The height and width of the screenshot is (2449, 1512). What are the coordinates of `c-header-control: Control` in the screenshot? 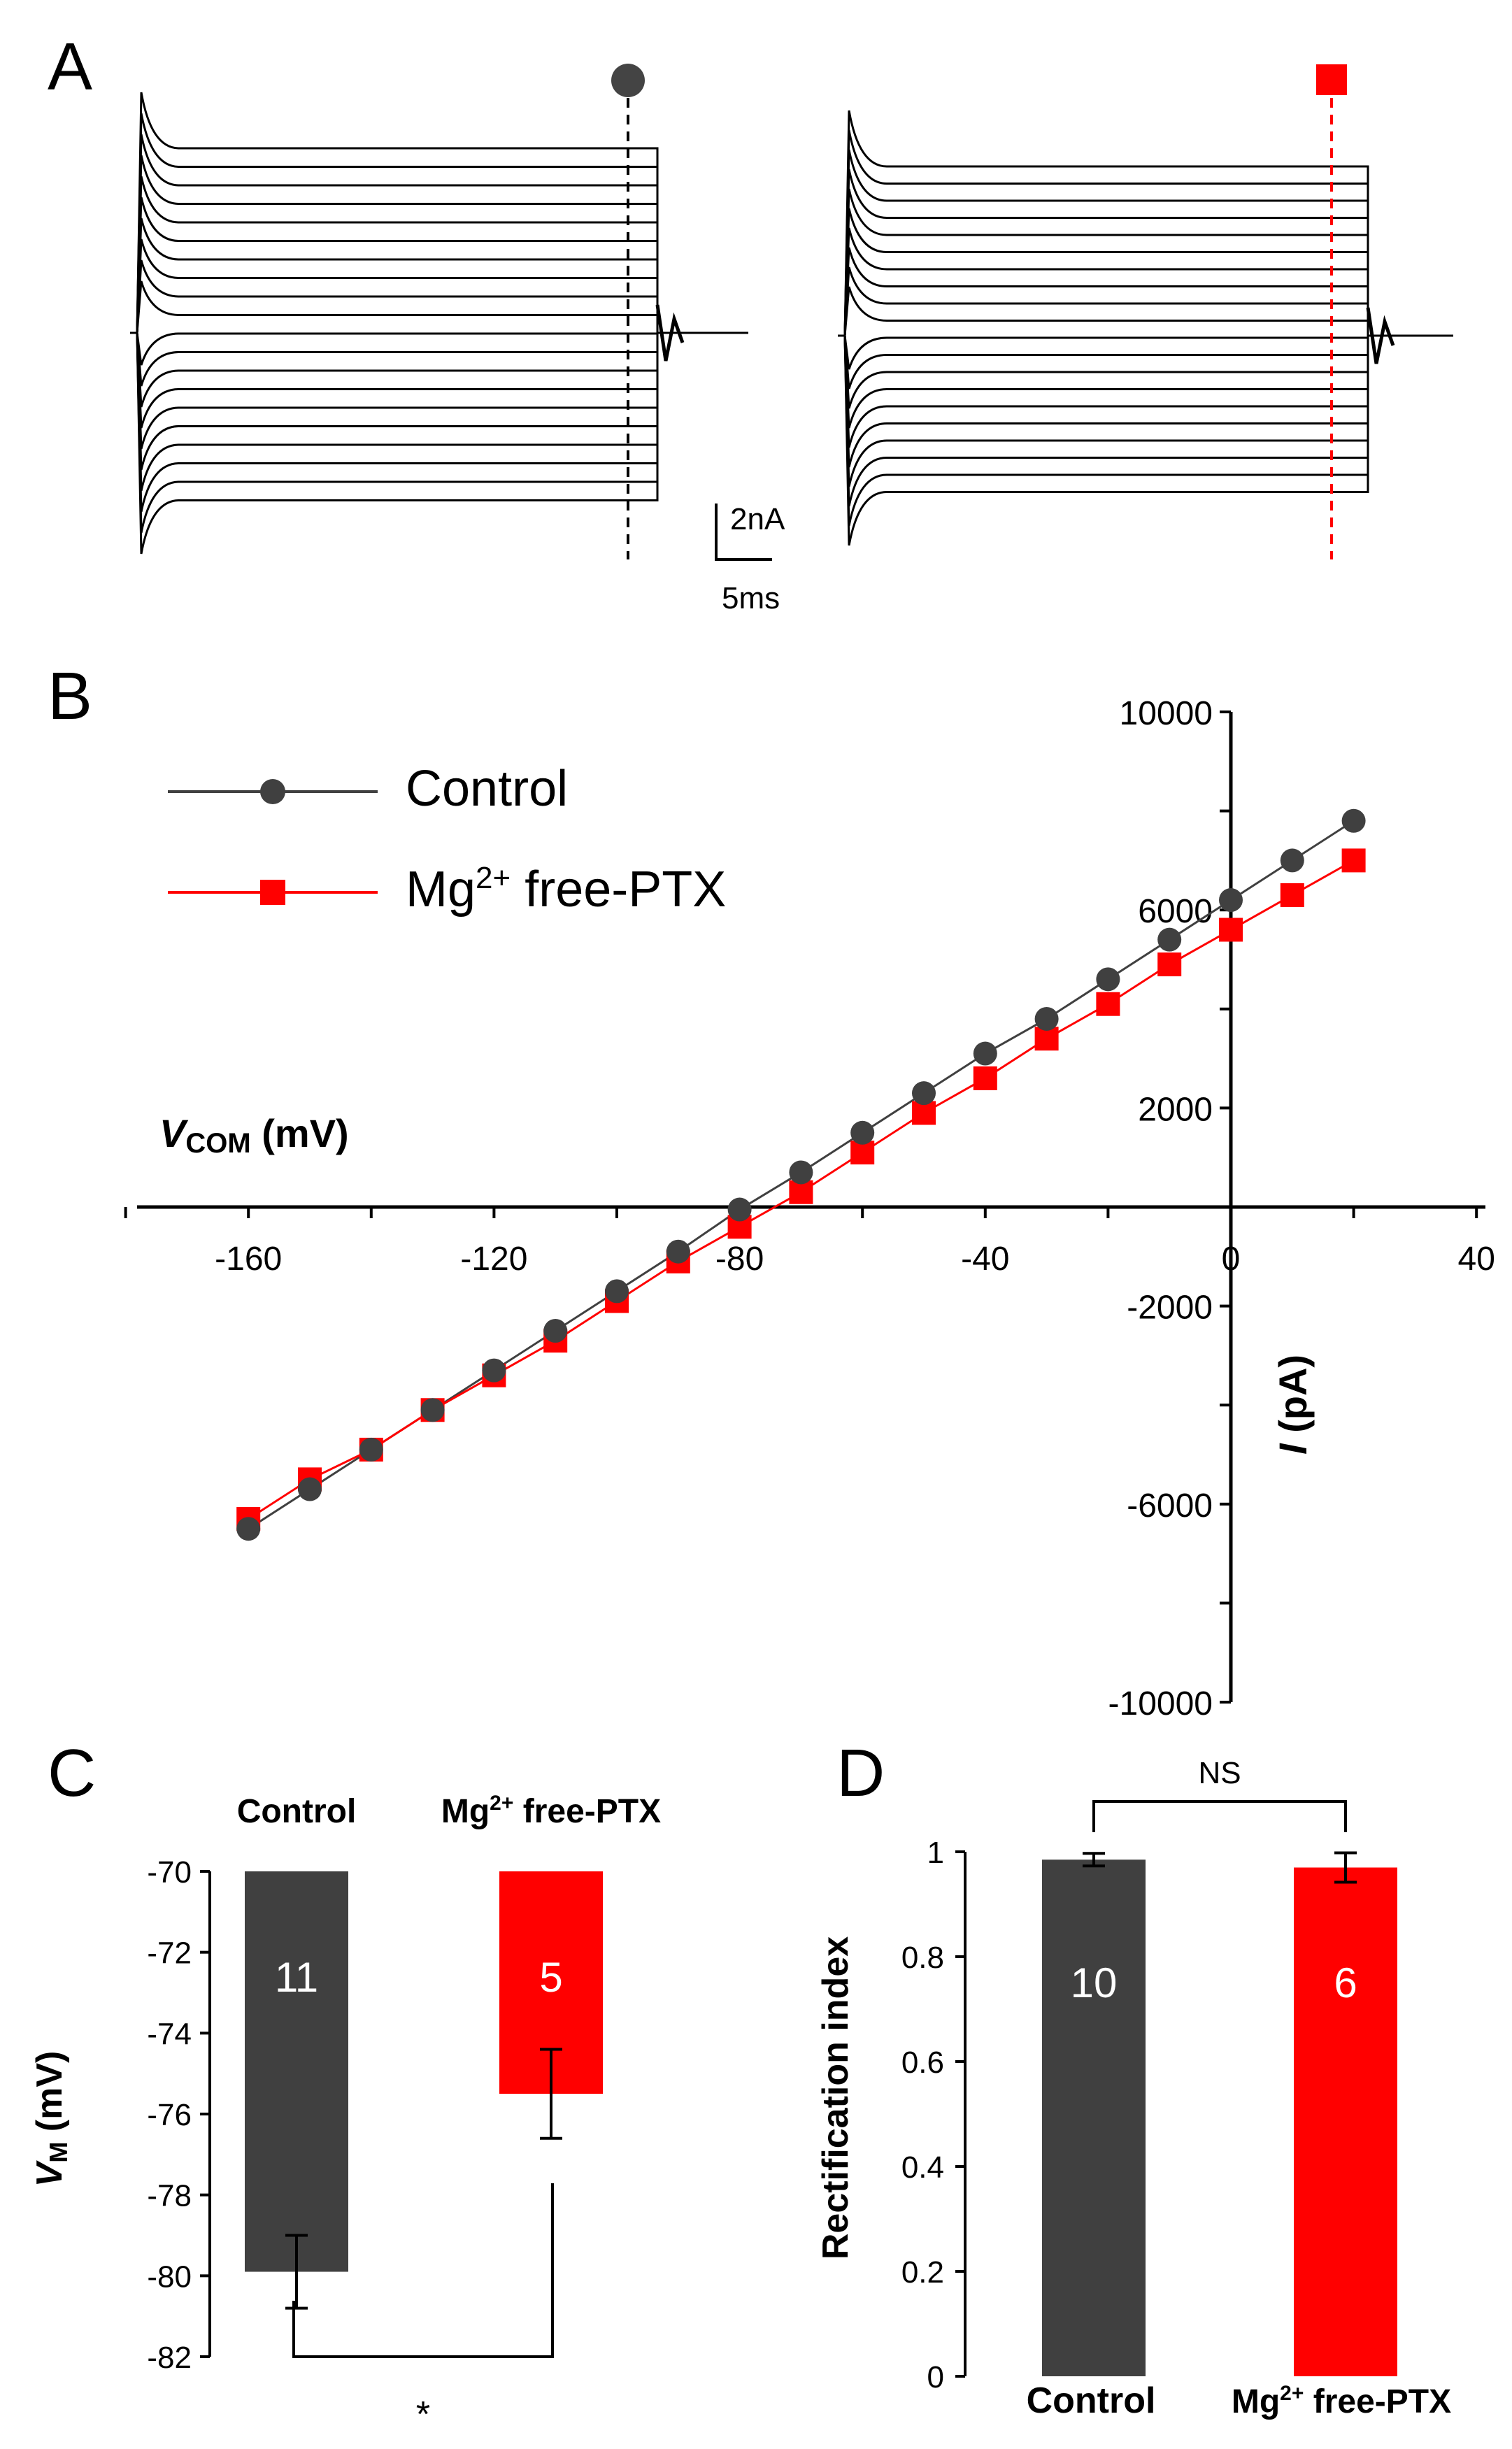 It's located at (297, 1811).